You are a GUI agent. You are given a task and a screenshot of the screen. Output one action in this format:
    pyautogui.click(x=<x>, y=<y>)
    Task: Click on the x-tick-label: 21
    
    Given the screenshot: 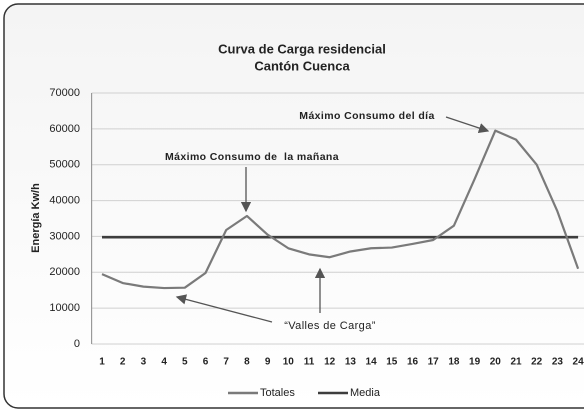 What is the action you would take?
    pyautogui.click(x=516, y=362)
    